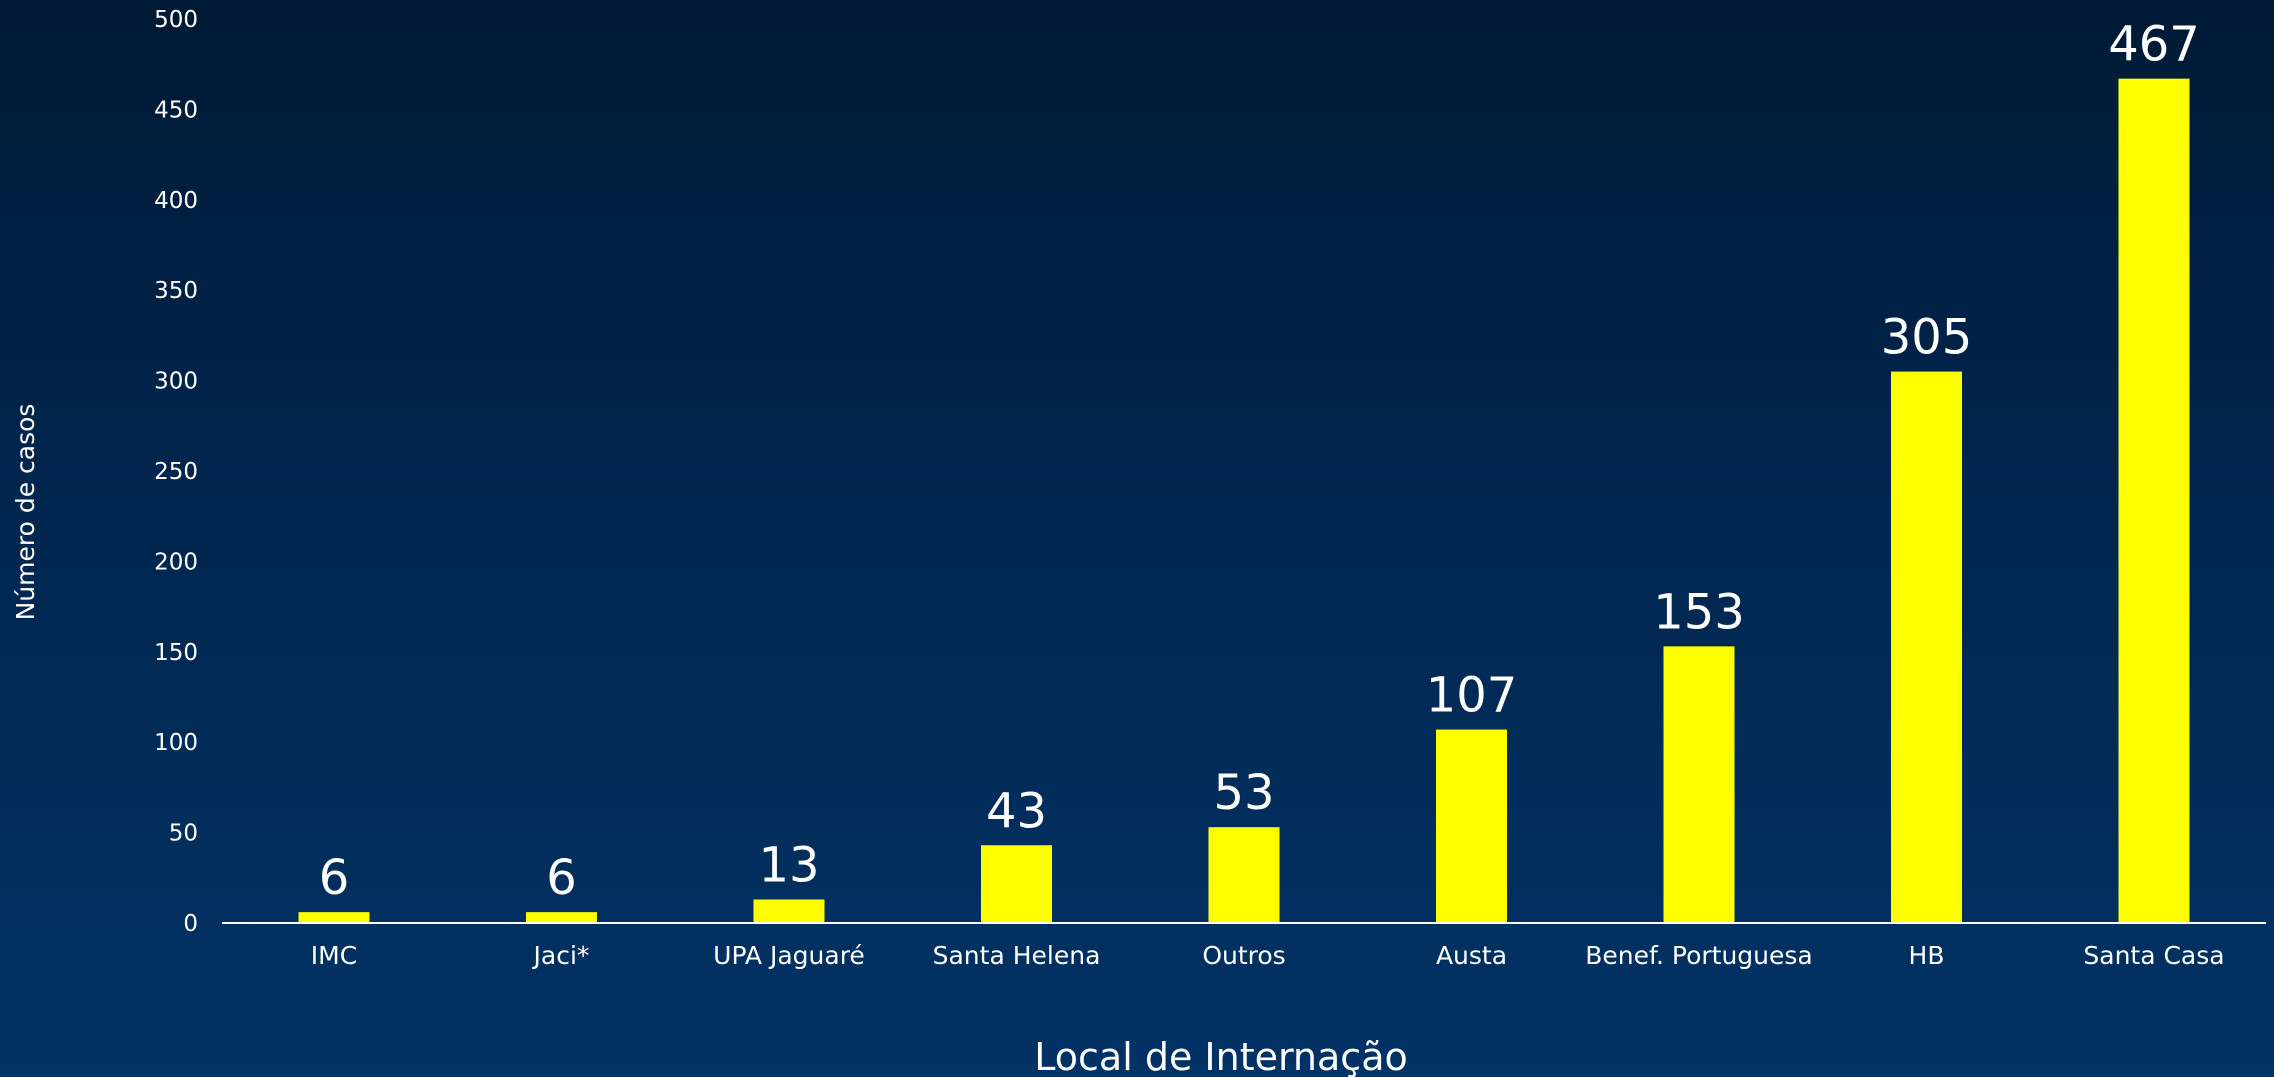 This screenshot has height=1077, width=2274. Describe the element at coordinates (25, 512) in the screenshot. I see `y-axis-title: Número de casos` at that location.